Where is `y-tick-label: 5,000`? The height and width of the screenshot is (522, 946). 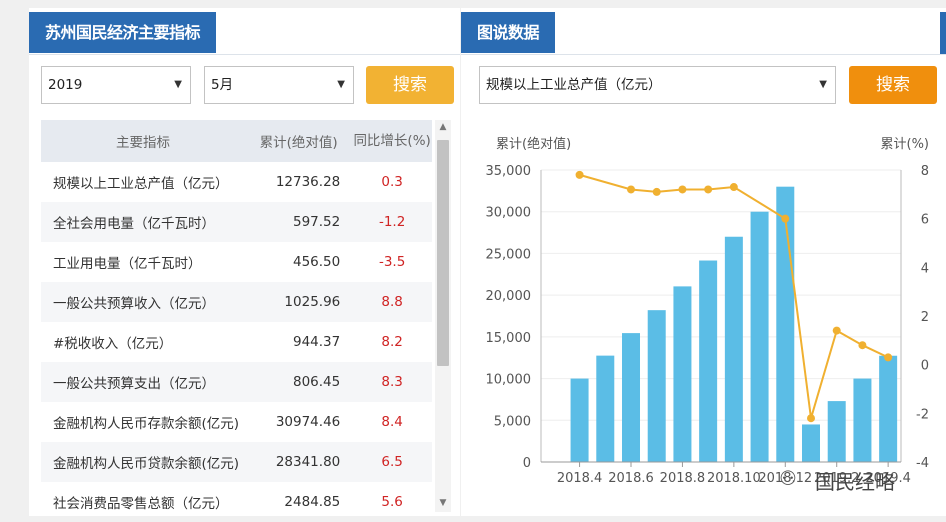 y-tick-label: 5,000 is located at coordinates (512, 421).